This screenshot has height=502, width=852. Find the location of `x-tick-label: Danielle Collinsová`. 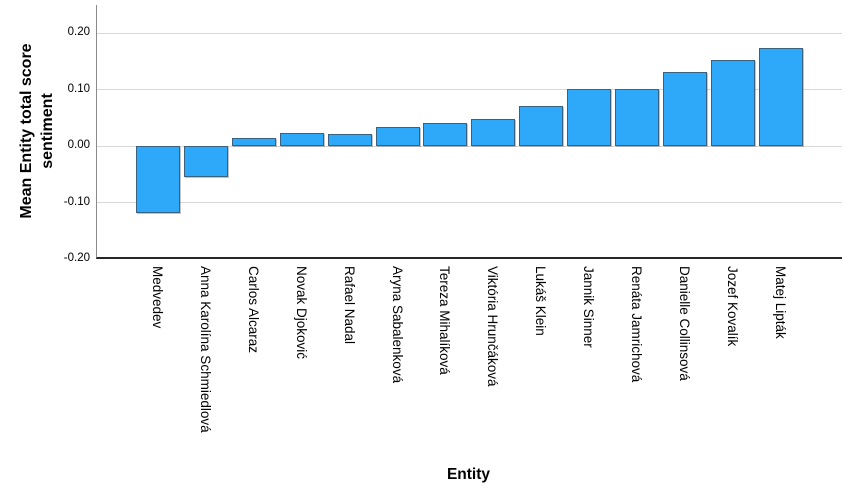

x-tick-label: Danielle Collinsová is located at coordinates (684, 323).